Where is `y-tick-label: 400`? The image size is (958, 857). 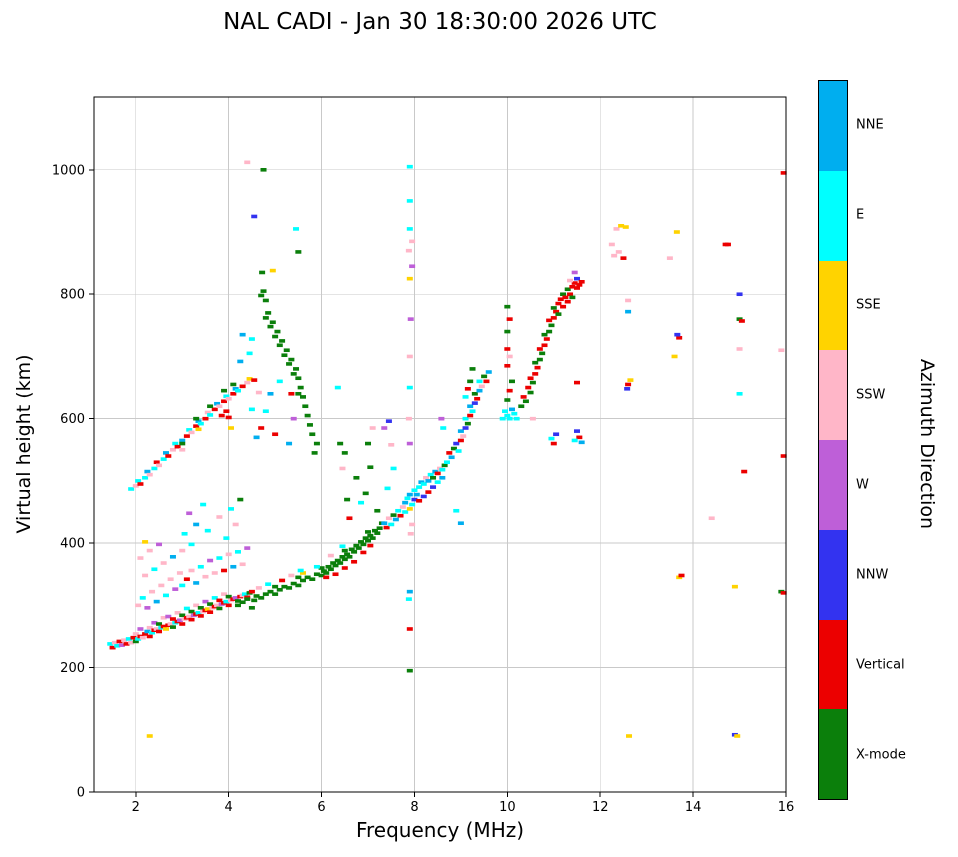
y-tick-label: 400 is located at coordinates (72, 544).